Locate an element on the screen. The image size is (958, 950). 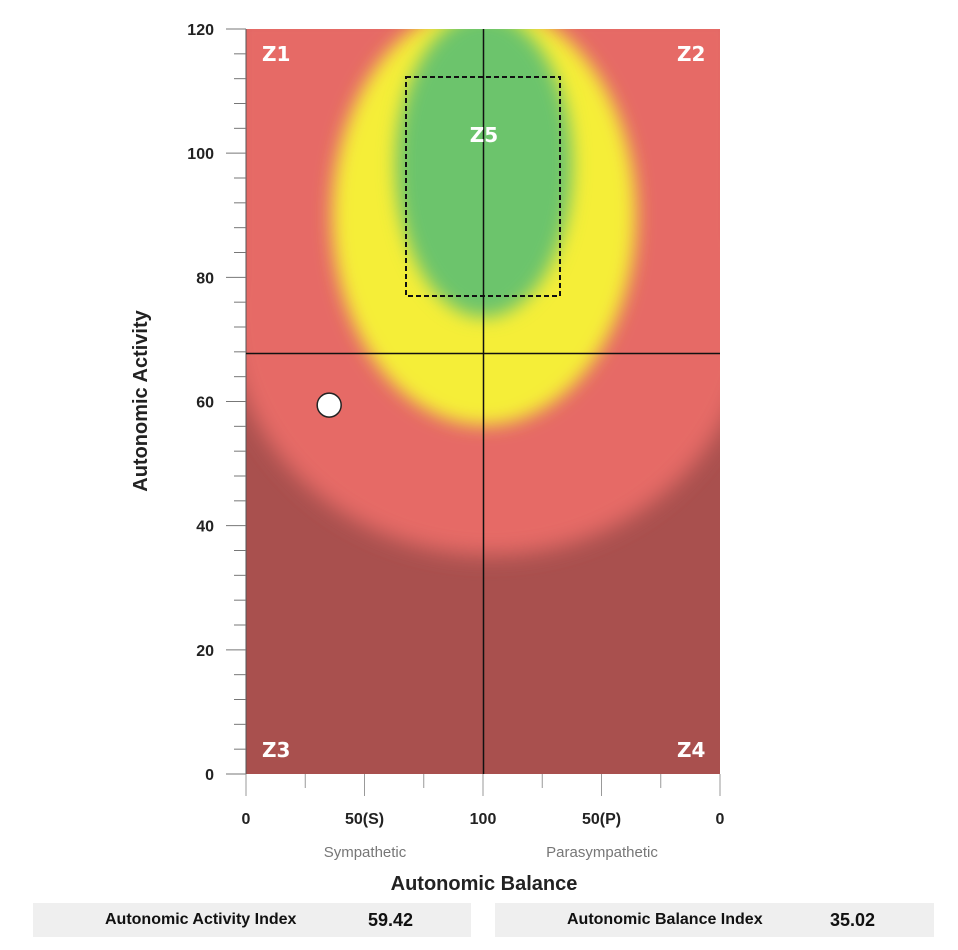
zone-label-z2: Z2 is located at coordinates (691, 54).